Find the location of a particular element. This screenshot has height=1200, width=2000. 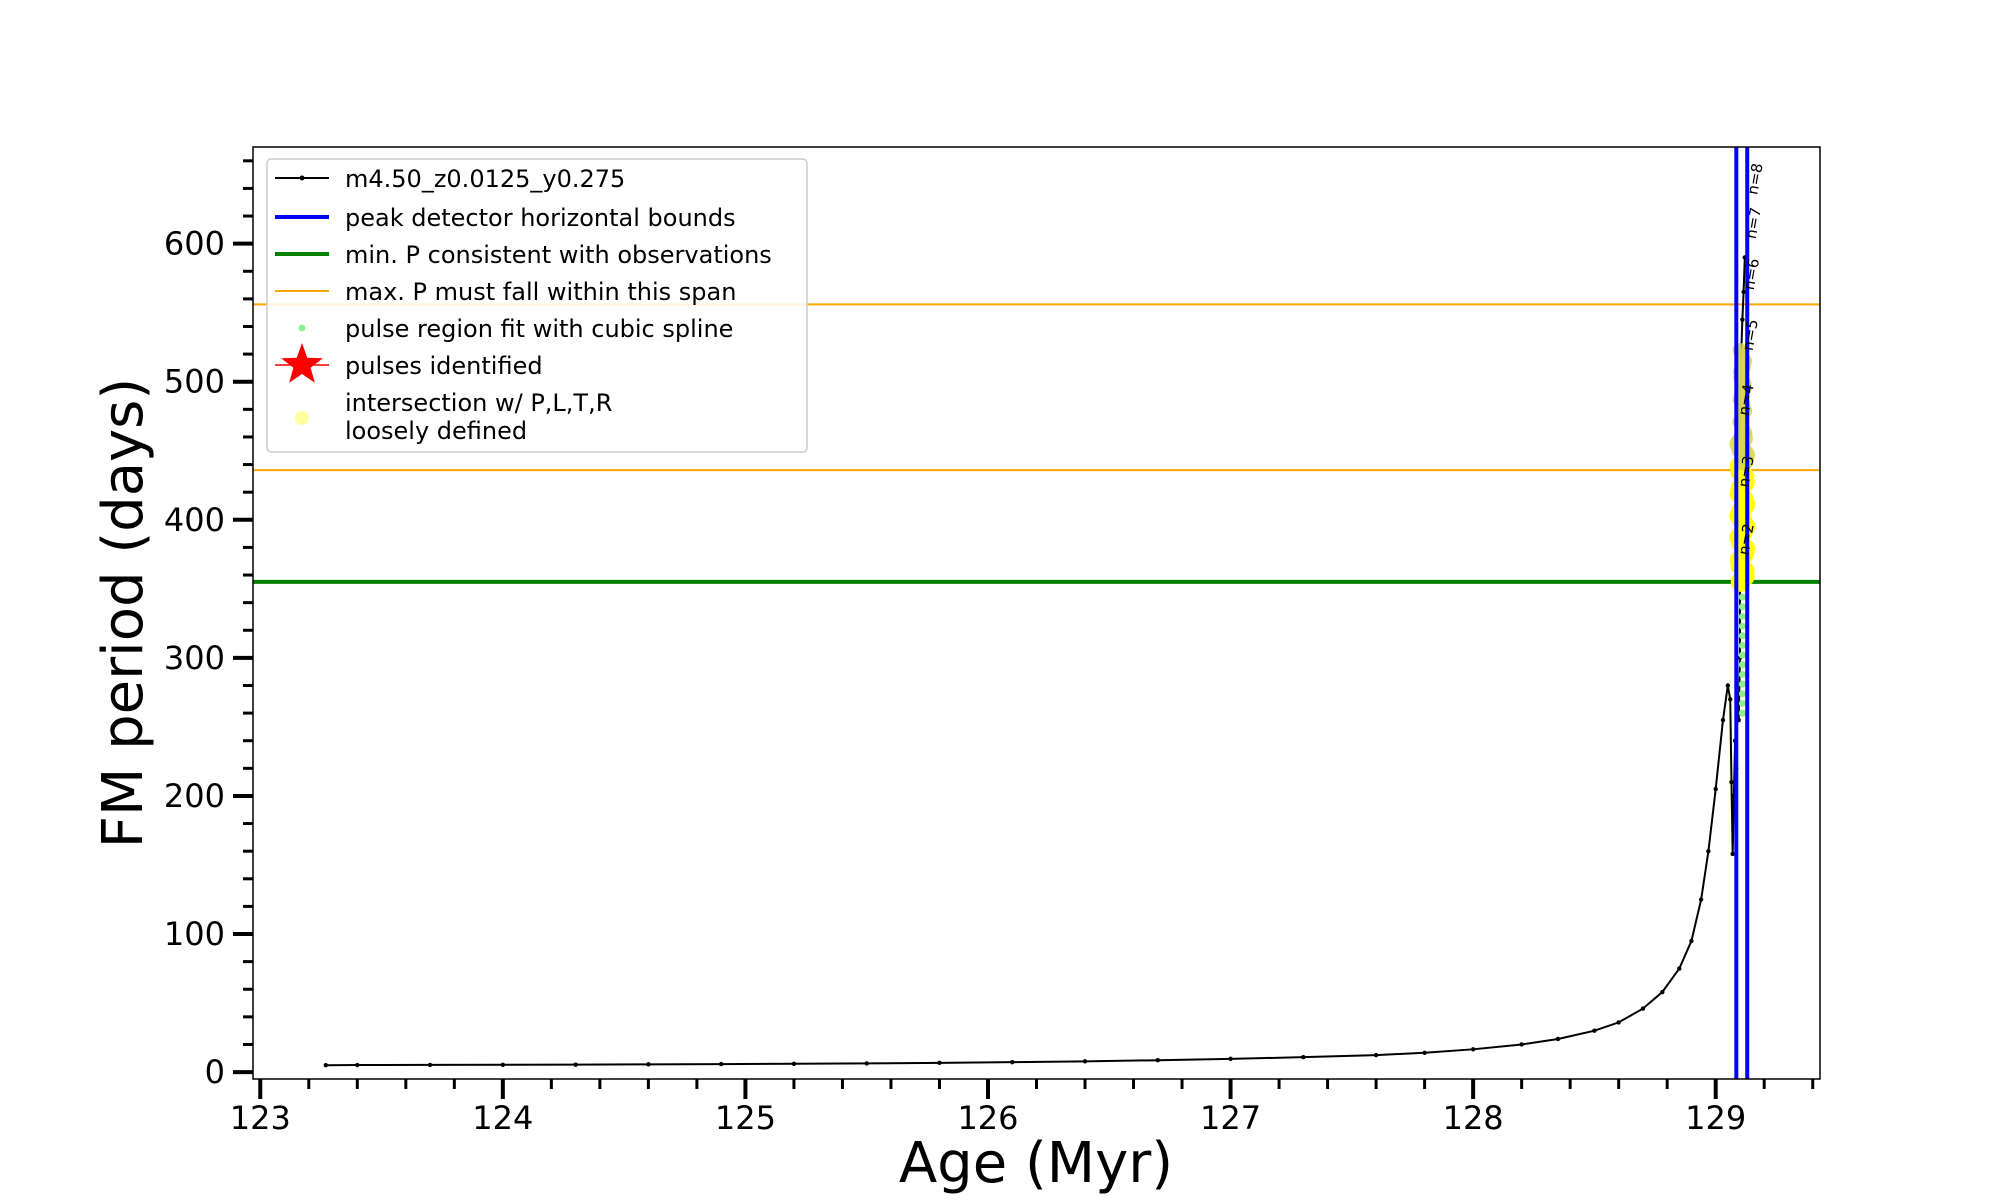

y-tick-label: 300 is located at coordinates (194, 658).